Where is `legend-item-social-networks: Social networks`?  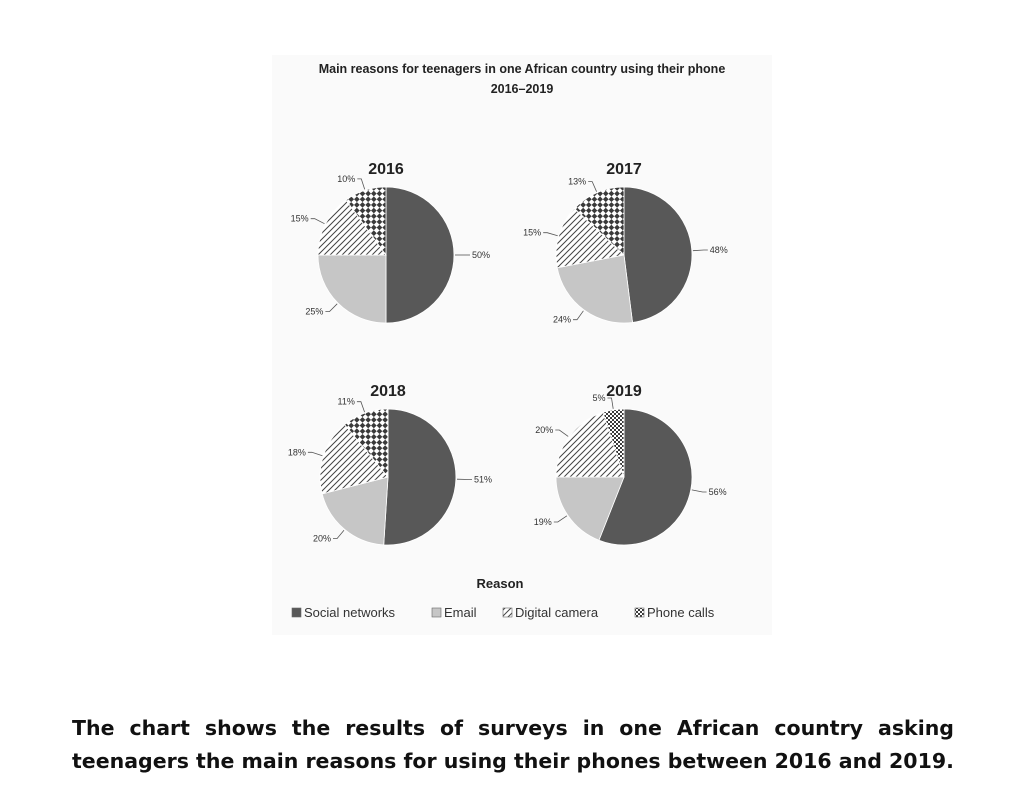
legend-item-social-networks: Social networks is located at coordinates (343, 612).